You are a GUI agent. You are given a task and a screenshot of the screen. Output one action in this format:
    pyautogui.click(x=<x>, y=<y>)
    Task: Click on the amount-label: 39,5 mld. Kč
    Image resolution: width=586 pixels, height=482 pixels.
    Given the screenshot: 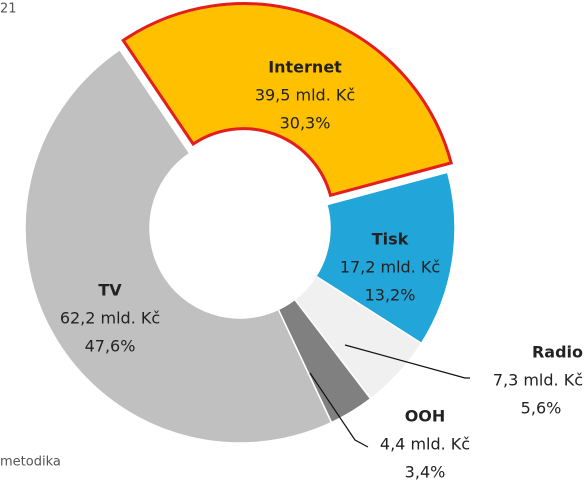 What is the action you would take?
    pyautogui.click(x=305, y=95)
    